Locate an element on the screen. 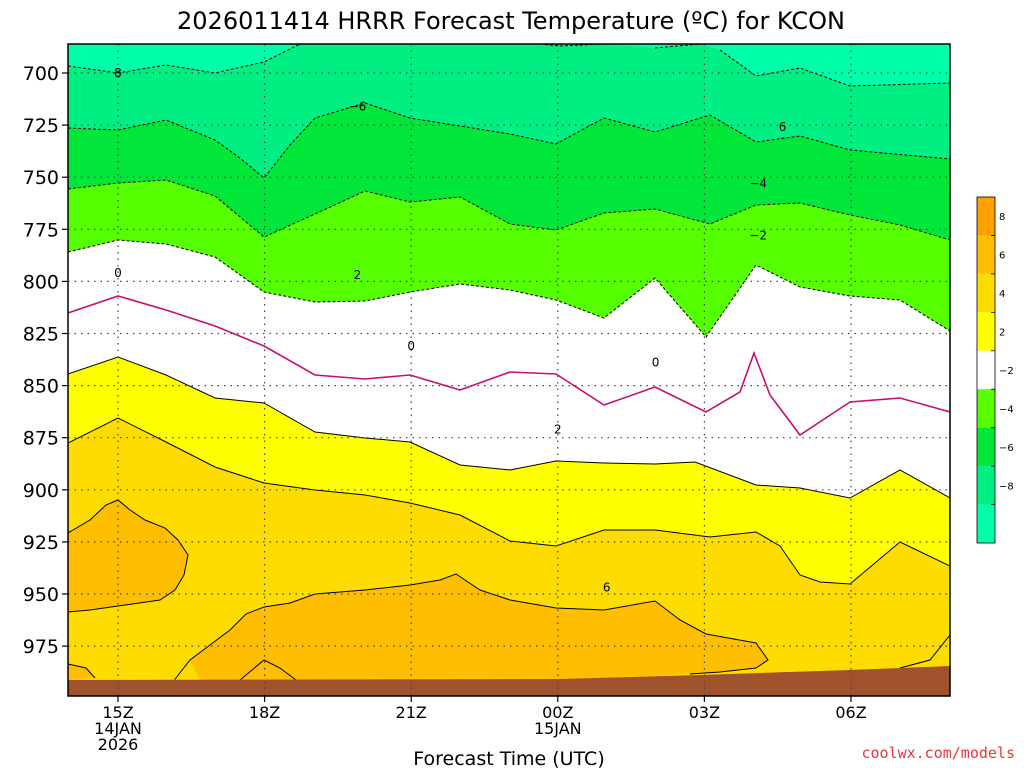  colorbar-legend: 8 6 4 2 −2 −4 −6 −8 is located at coordinates (995, 370).